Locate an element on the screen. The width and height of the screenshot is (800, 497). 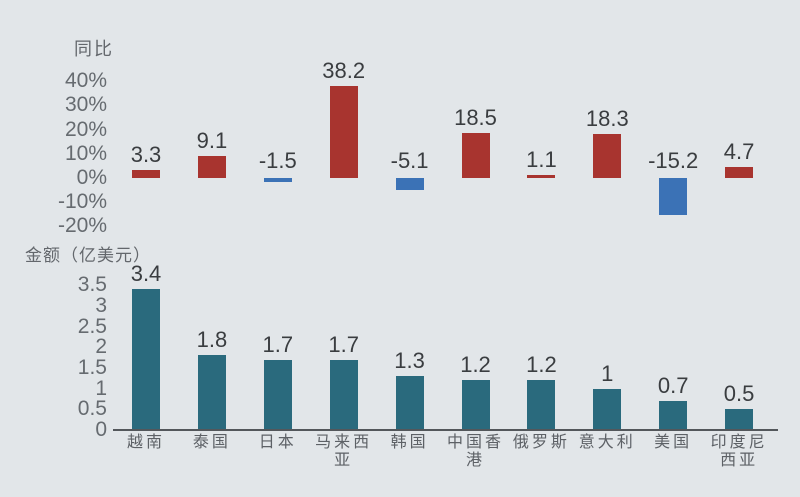
category-label: 马来西亚 is located at coordinates (344, 451).